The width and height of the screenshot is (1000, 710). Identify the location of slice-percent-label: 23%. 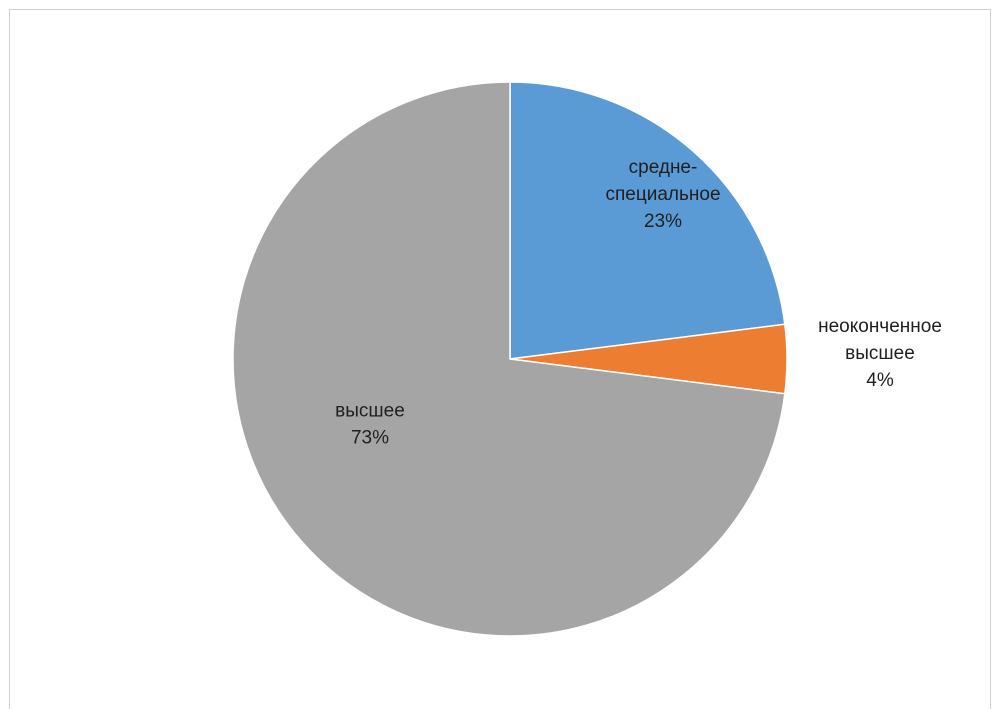
(663, 221).